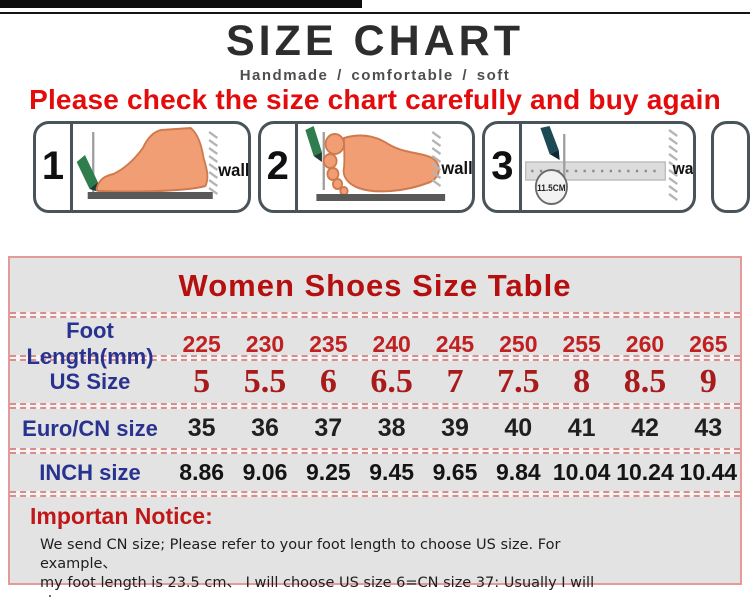 Image resolution: width=750 pixels, height=597 pixels. What do you see at coordinates (265, 381) in the screenshot?
I see `cell: 5.5` at bounding box center [265, 381].